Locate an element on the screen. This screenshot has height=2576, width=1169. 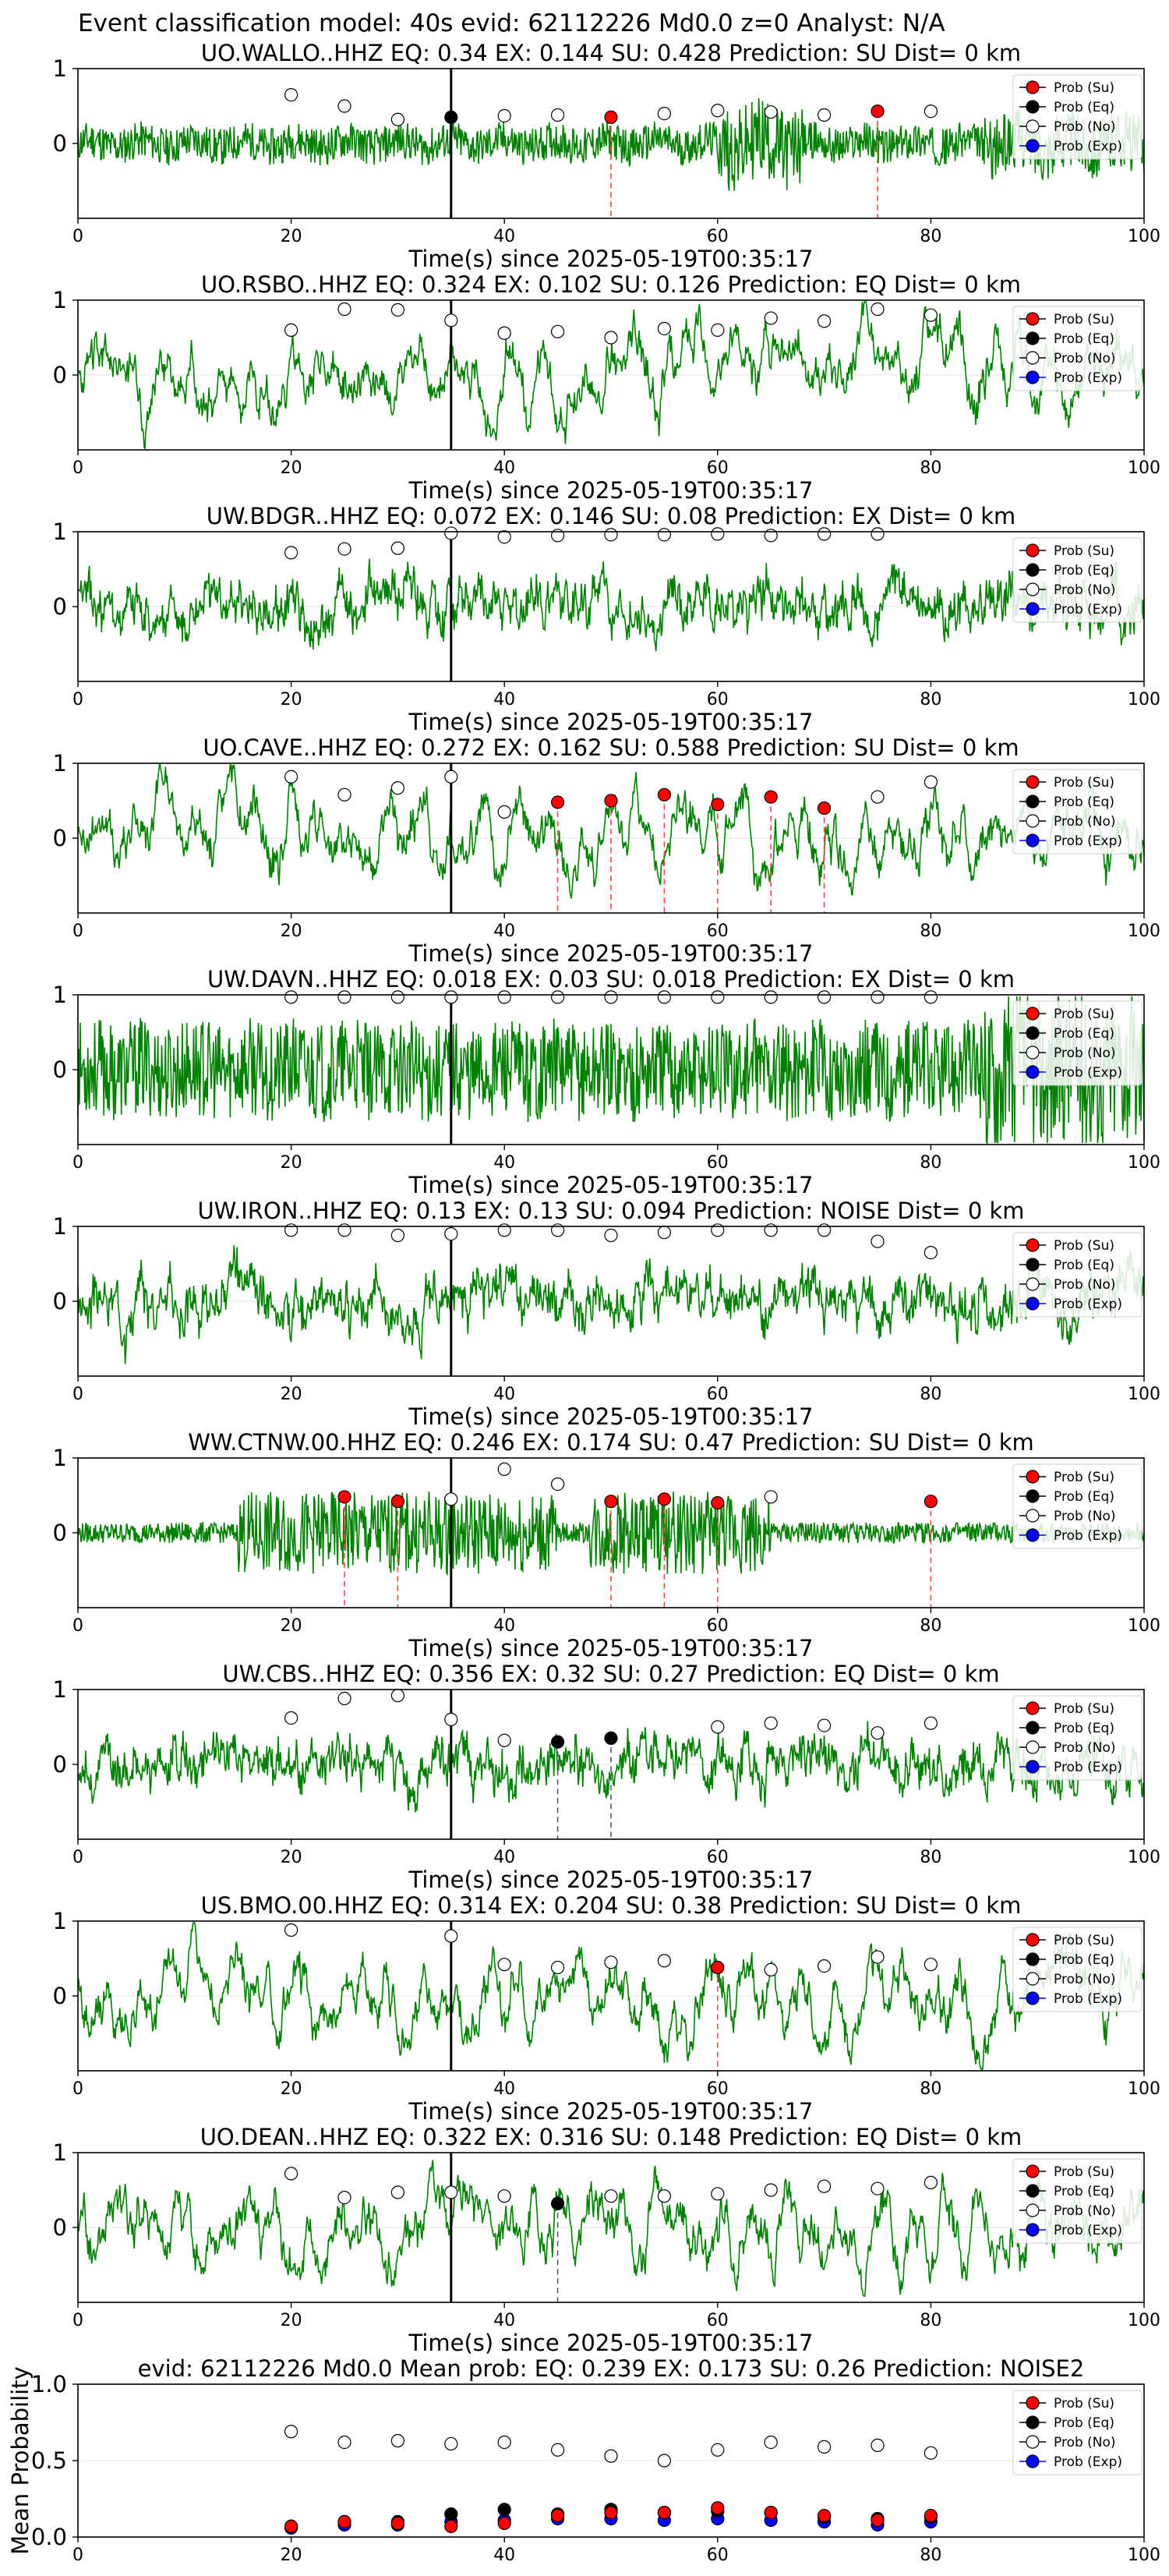
x-tick-label: 60 is located at coordinates (718, 2320).